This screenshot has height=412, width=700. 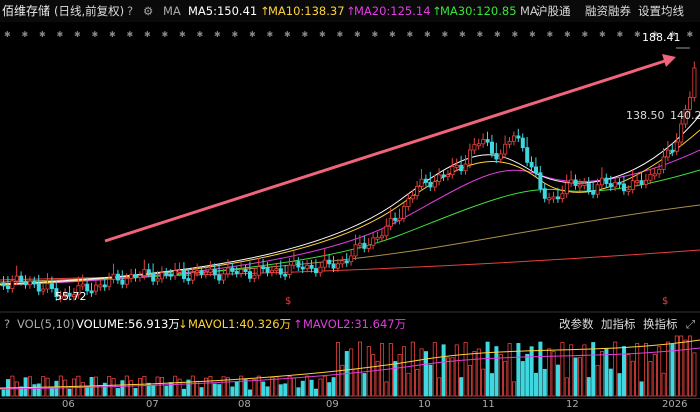 What do you see at coordinates (660, 324) in the screenshot?
I see `switch-indicator-button: 换指标` at bounding box center [660, 324].